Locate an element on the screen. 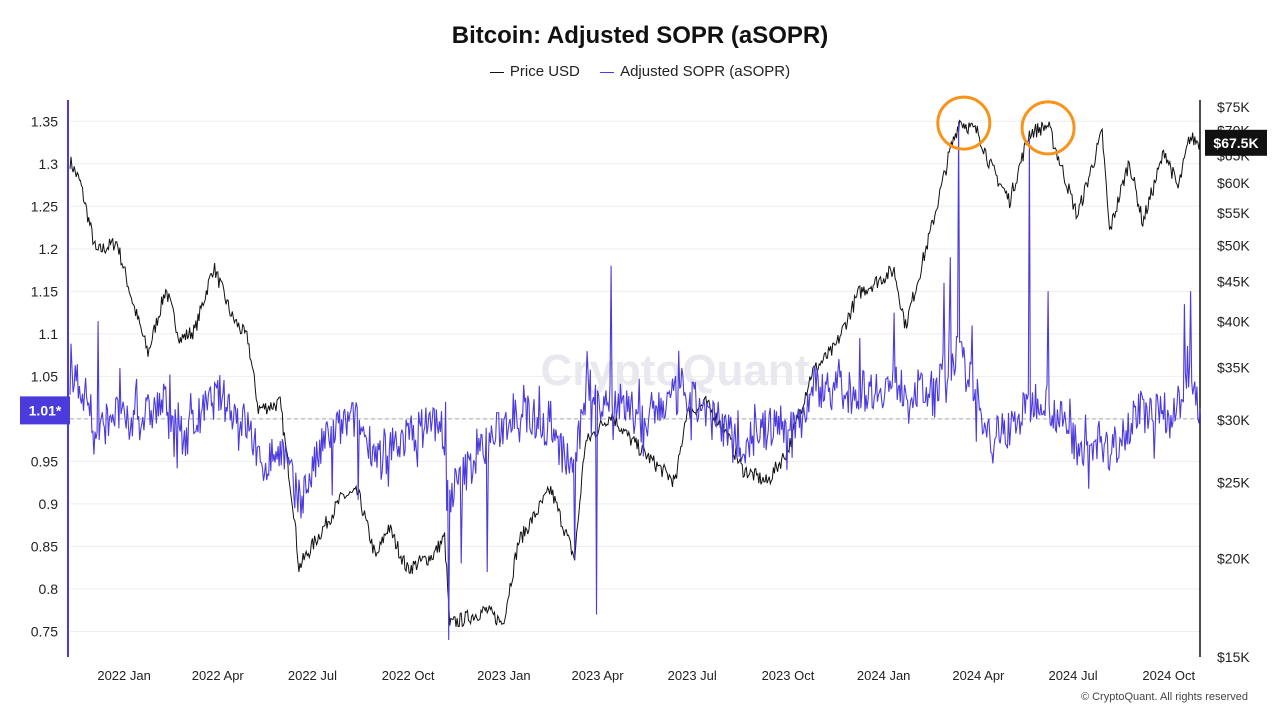  current-price-label: $67.5K is located at coordinates (1235, 143).